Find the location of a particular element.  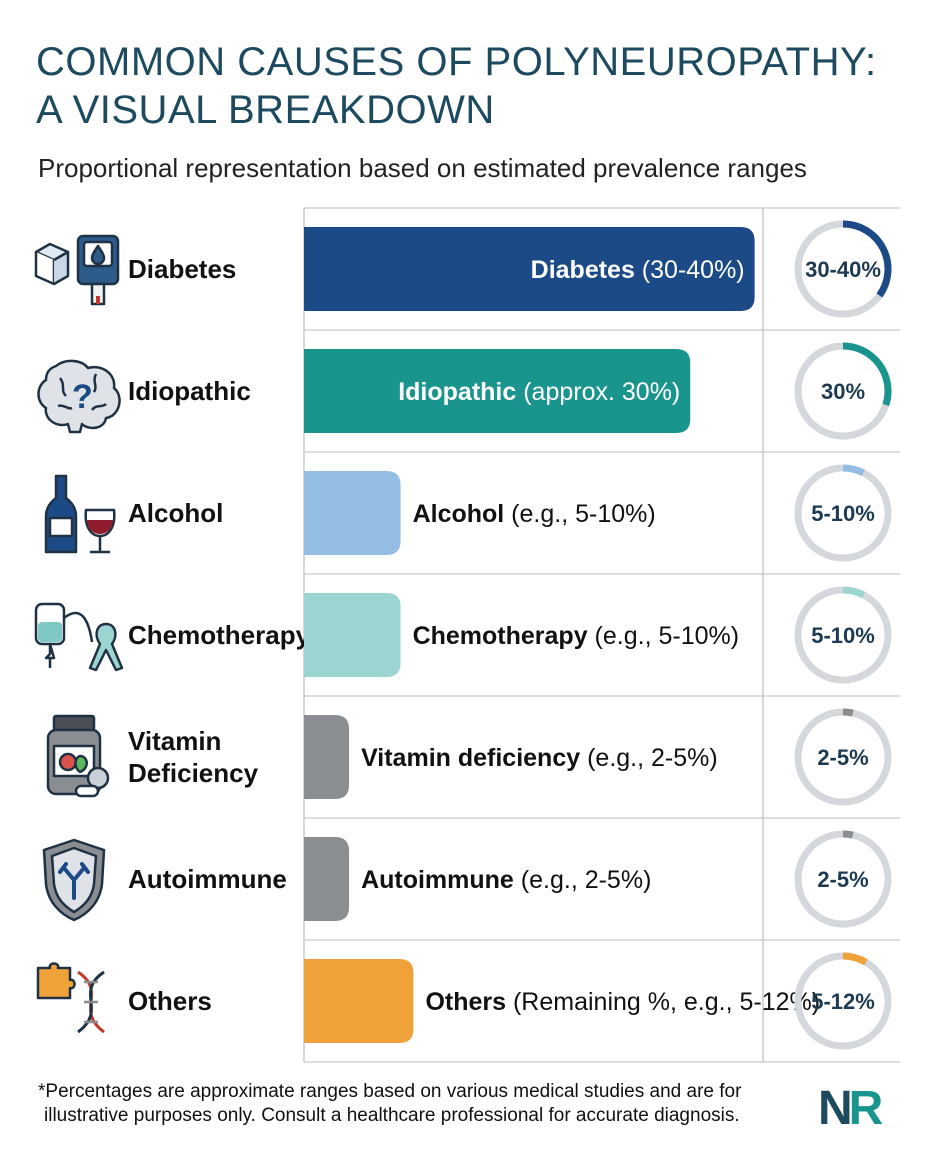

puzzle-dna-icon is located at coordinates (70, 998).